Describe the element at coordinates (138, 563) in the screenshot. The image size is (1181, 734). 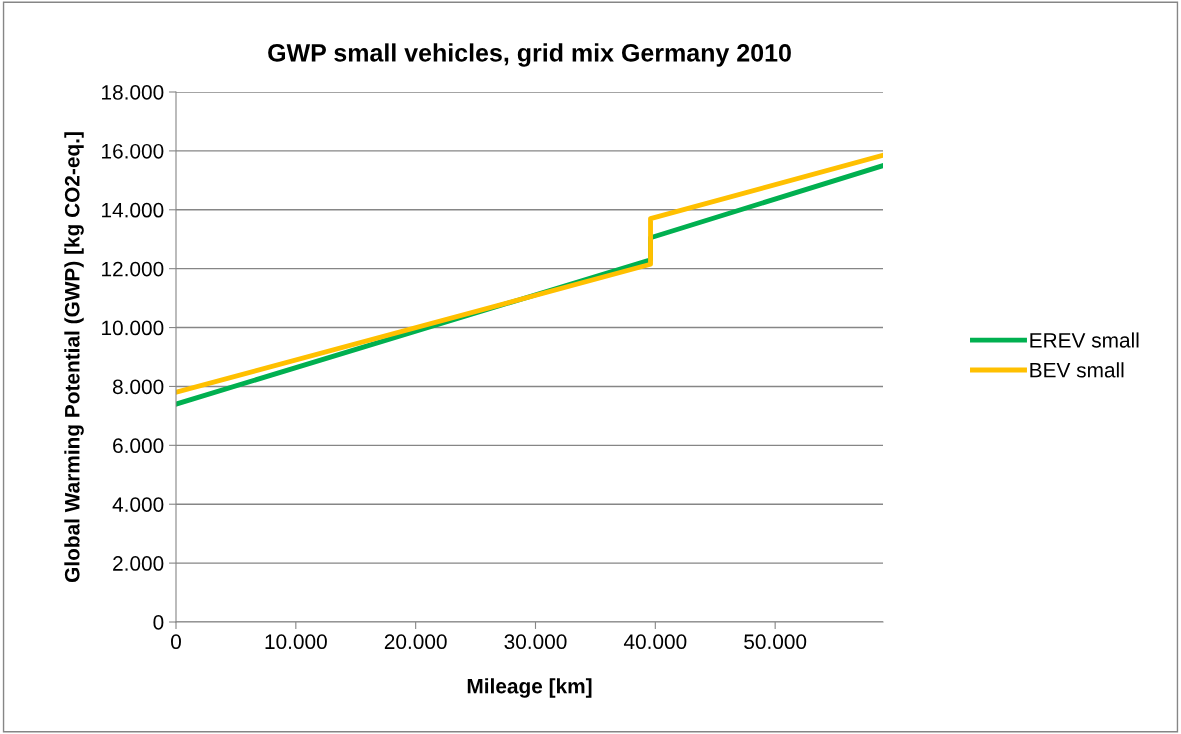
I see `y-tick-label: 2.000` at that location.